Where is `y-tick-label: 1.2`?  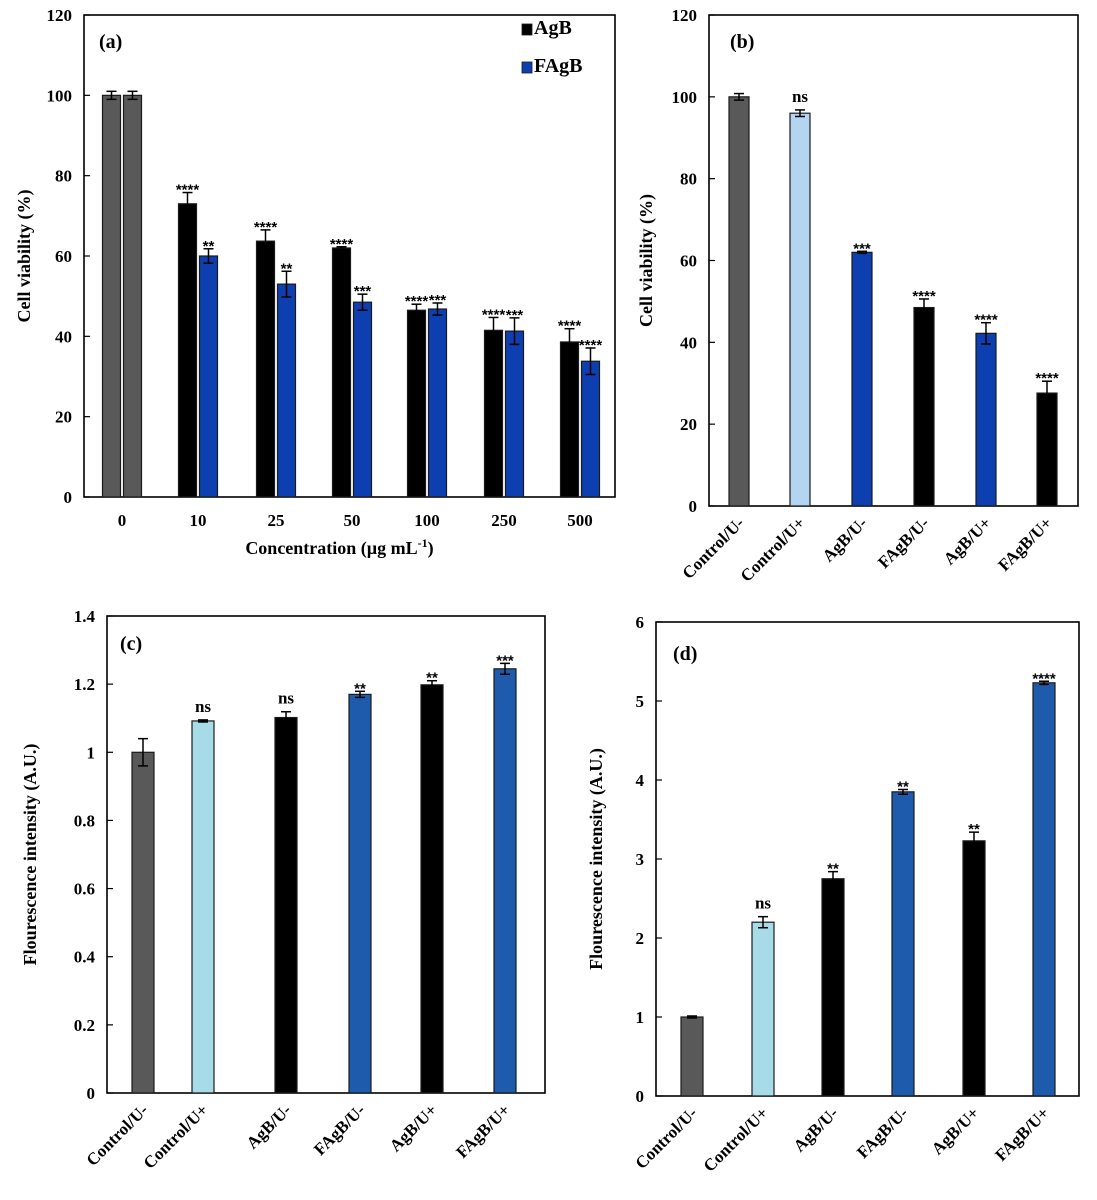 y-tick-label: 1.2 is located at coordinates (84, 684).